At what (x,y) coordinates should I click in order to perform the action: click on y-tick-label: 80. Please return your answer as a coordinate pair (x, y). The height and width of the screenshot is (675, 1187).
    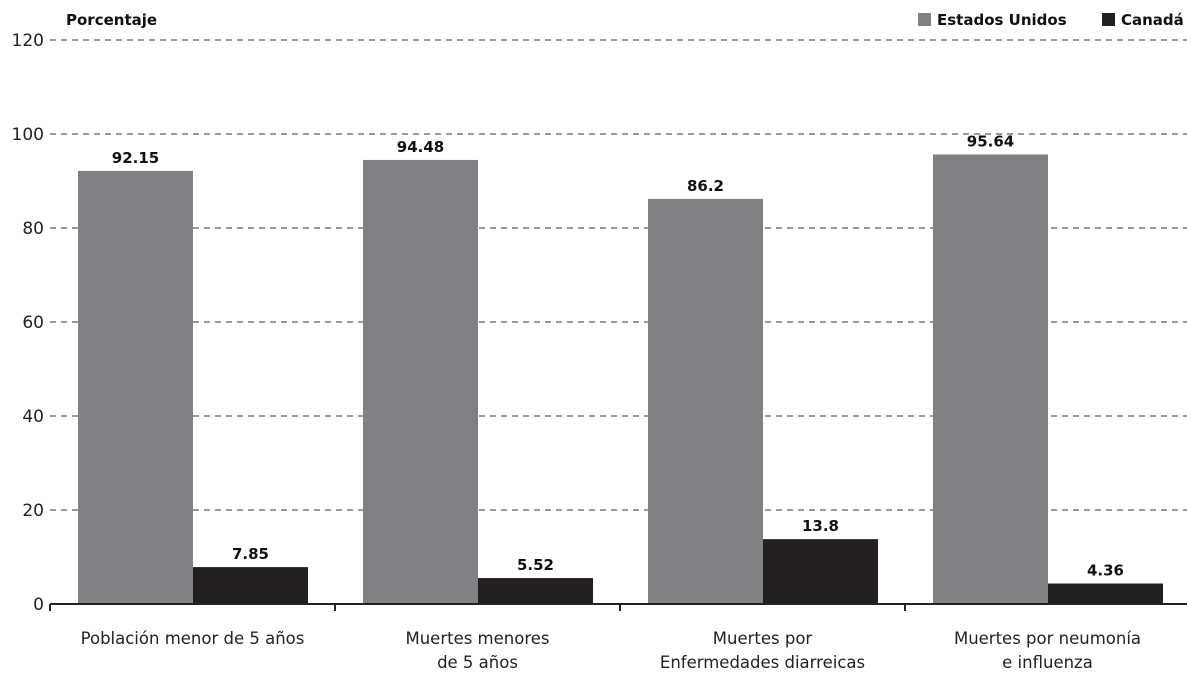
    Looking at the image, I should click on (33, 229).